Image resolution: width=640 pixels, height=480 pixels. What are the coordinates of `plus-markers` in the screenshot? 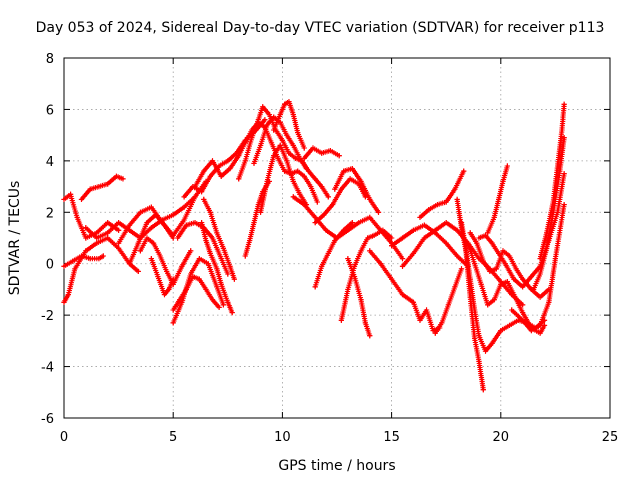 It's located at (214, 168).